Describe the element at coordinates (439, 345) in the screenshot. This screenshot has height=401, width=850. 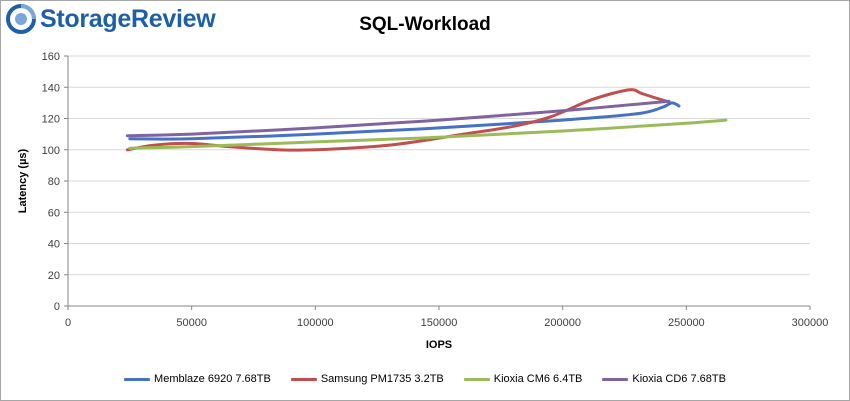
I see `x-axis-title: IOPS` at that location.